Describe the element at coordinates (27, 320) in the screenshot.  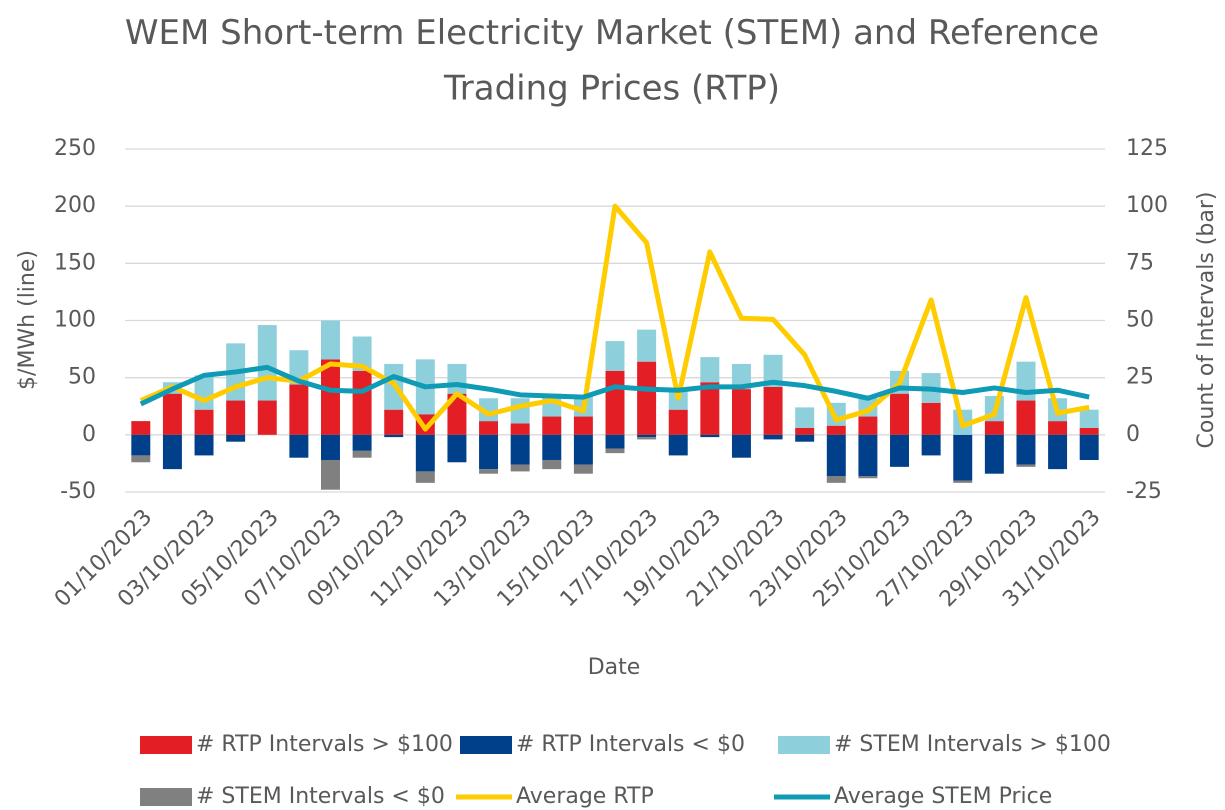
I see `y-axis-title: $/MWh (line)` at that location.